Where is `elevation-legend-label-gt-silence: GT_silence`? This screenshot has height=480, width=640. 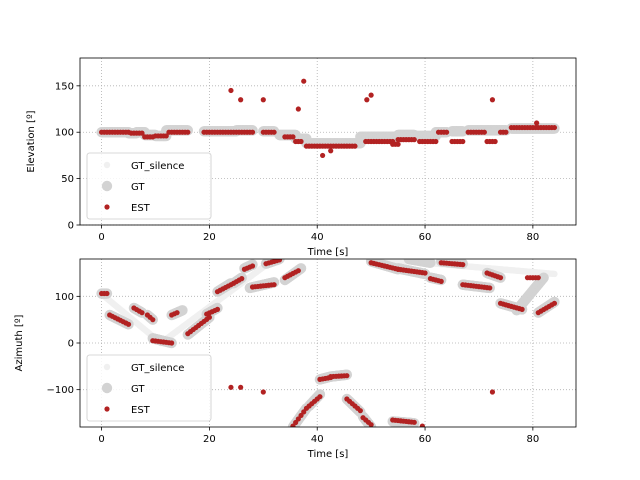 elevation-legend-label-gt-silence: GT_silence is located at coordinates (157, 166).